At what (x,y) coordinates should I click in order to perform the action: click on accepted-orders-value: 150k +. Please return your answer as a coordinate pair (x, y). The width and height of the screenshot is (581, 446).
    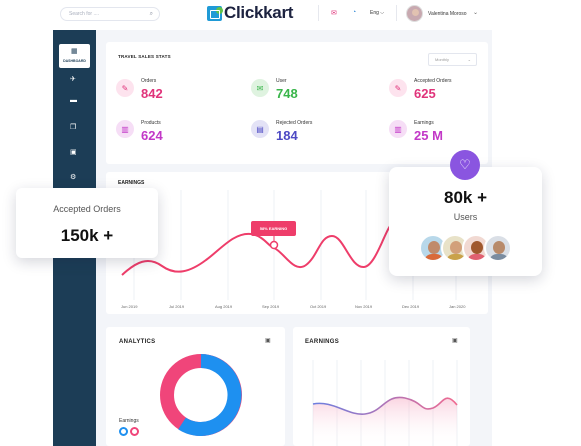
    Looking at the image, I should click on (87, 235).